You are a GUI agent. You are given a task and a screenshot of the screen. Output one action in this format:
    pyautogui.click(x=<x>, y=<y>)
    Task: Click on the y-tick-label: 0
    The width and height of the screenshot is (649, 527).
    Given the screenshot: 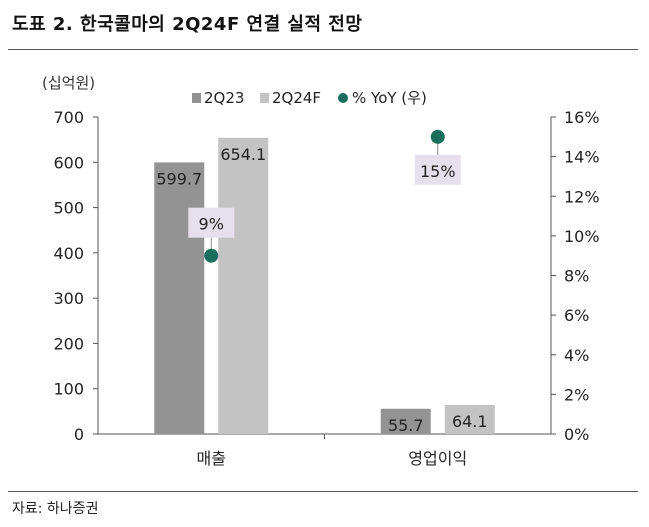 What is the action you would take?
    pyautogui.click(x=79, y=434)
    